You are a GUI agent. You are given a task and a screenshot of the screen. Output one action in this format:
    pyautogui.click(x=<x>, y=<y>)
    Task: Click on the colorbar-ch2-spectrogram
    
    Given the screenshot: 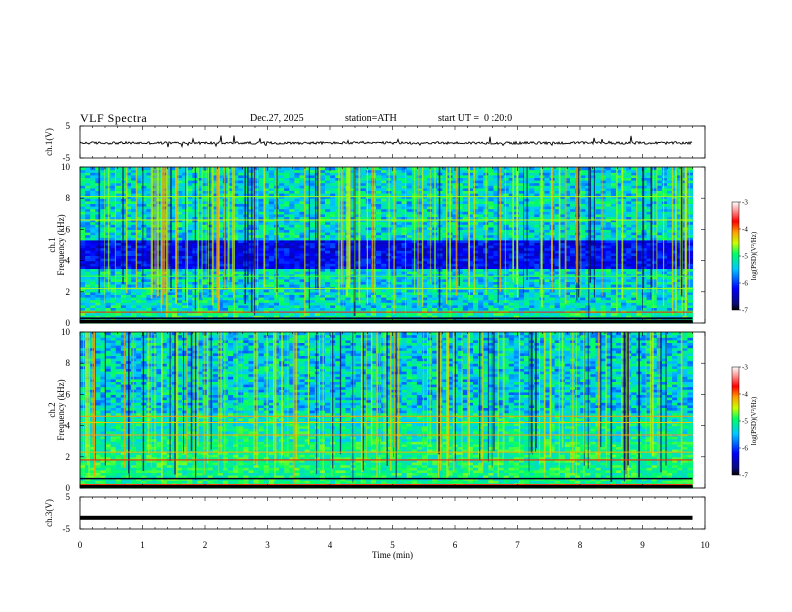 What is the action you would take?
    pyautogui.click(x=735, y=421)
    